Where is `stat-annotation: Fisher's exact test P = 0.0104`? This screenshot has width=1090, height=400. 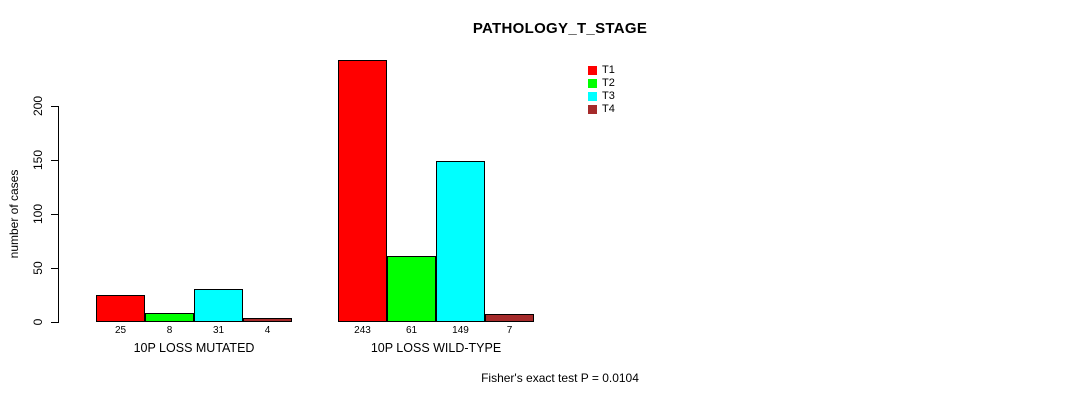 stat-annotation: Fisher's exact test P = 0.0104 is located at coordinates (560, 378).